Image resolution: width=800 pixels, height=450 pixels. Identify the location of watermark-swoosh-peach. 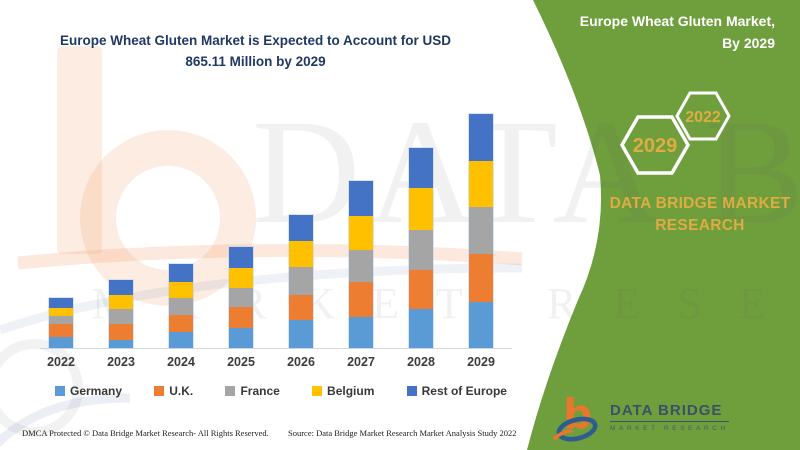
(270, 256).